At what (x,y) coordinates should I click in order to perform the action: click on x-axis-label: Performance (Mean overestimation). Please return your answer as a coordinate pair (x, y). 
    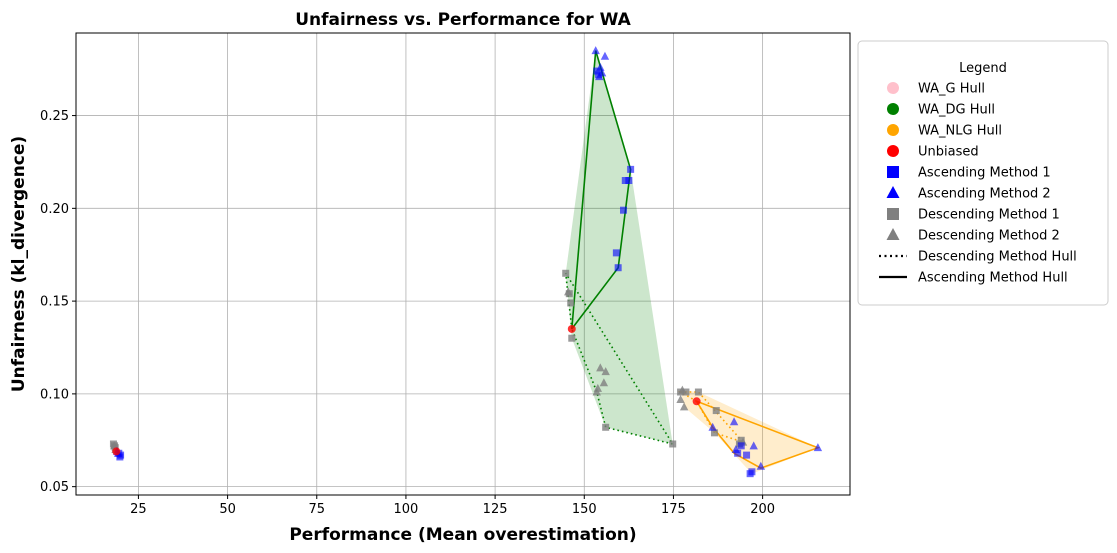
    Looking at the image, I should click on (462, 535).